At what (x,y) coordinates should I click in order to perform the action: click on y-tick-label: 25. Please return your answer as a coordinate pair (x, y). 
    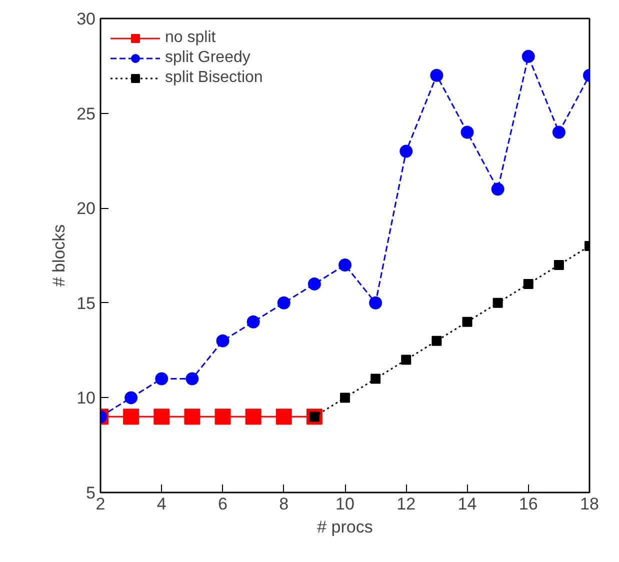
    Looking at the image, I should click on (86, 114).